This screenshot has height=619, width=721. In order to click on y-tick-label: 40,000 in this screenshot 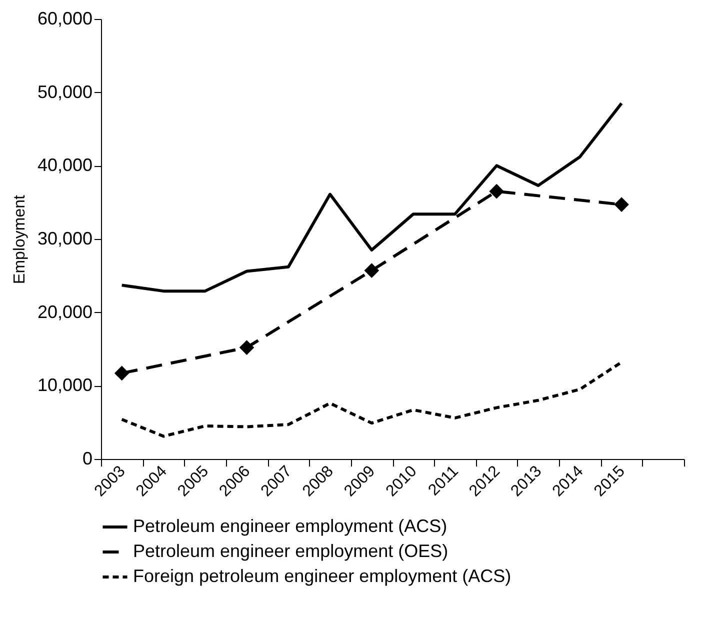, I will do `click(64, 165)`.